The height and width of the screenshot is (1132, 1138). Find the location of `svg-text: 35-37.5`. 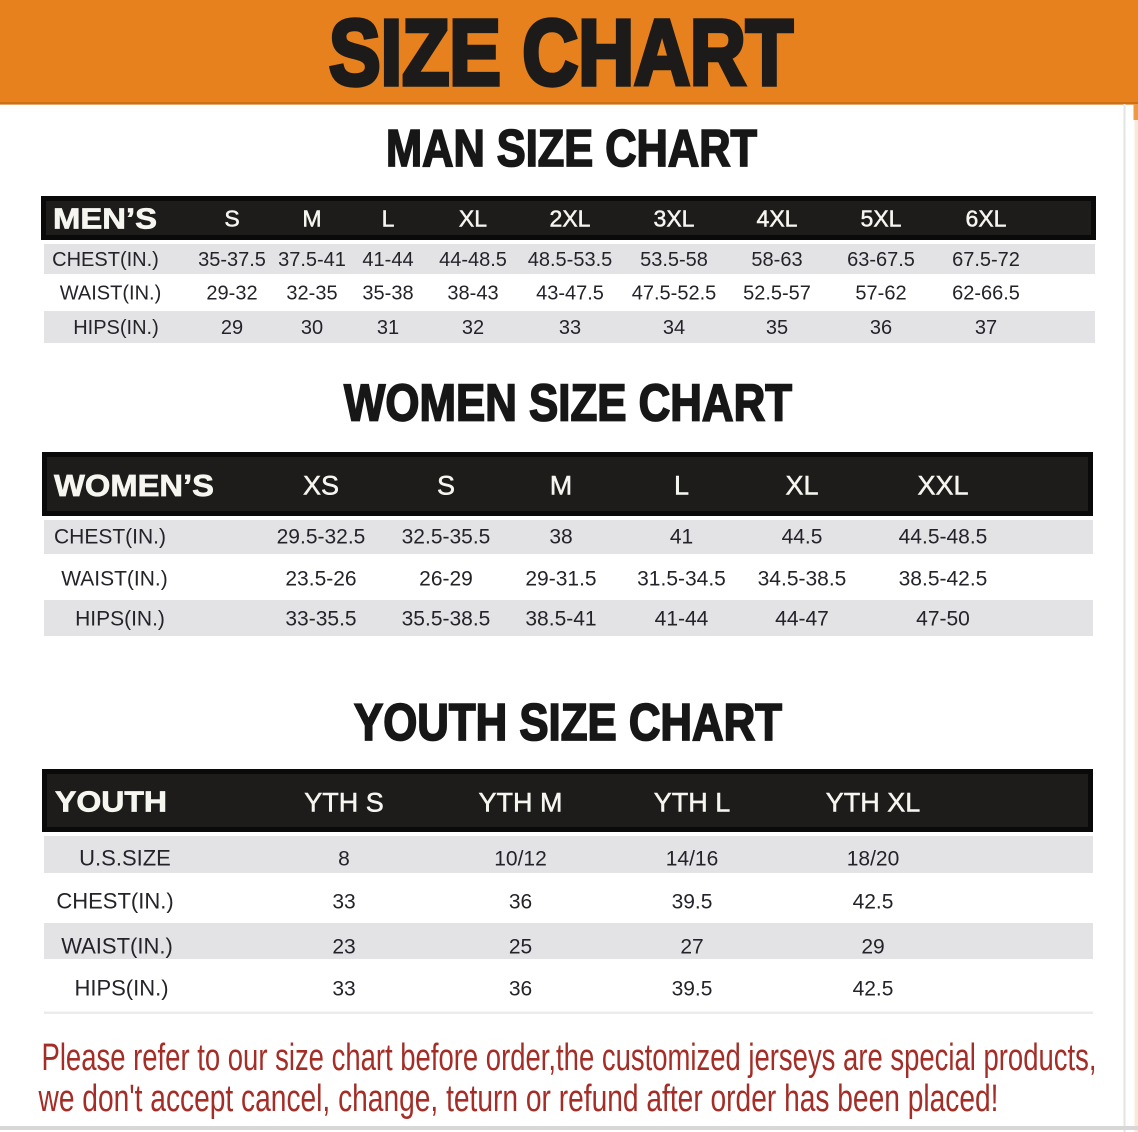

svg-text: 35-37.5 is located at coordinates (232, 260).